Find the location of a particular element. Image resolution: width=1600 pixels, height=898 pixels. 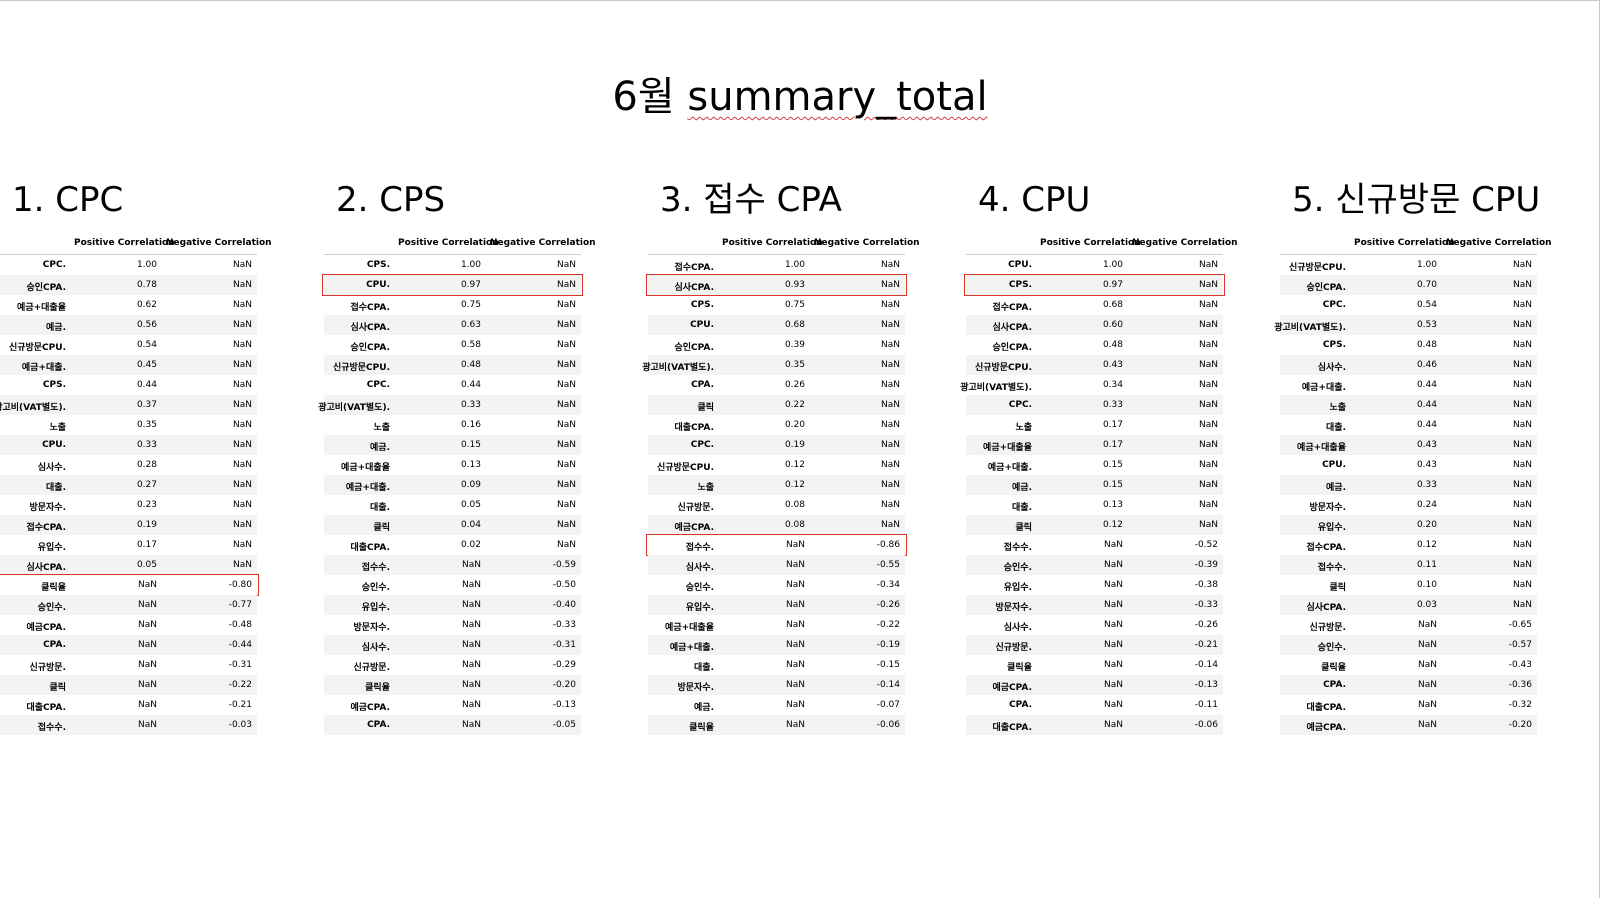

table-row: CPA. NaN -0.44 is located at coordinates (128, 645).